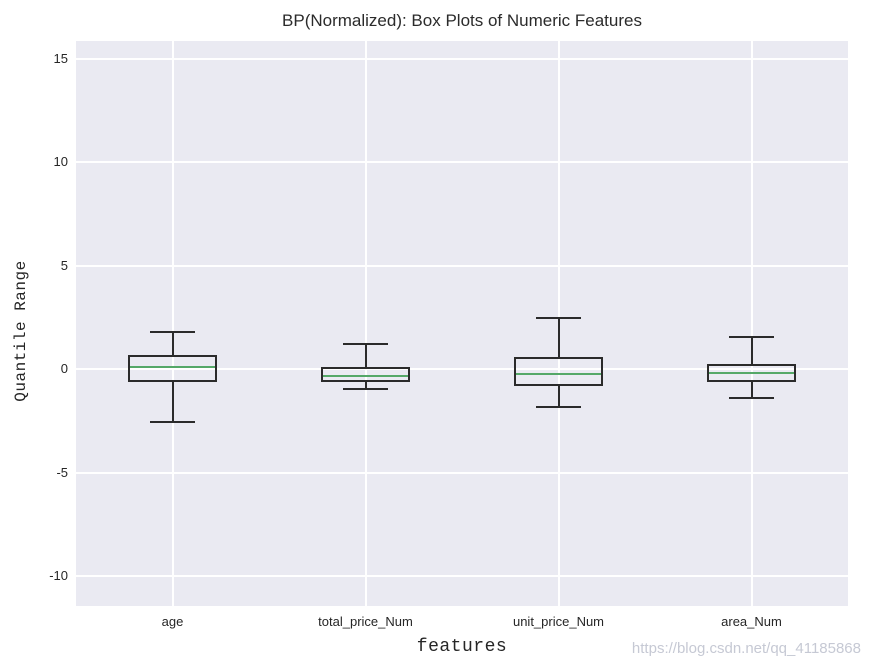  I want to click on box-unit_price_Num, so click(558, 371).